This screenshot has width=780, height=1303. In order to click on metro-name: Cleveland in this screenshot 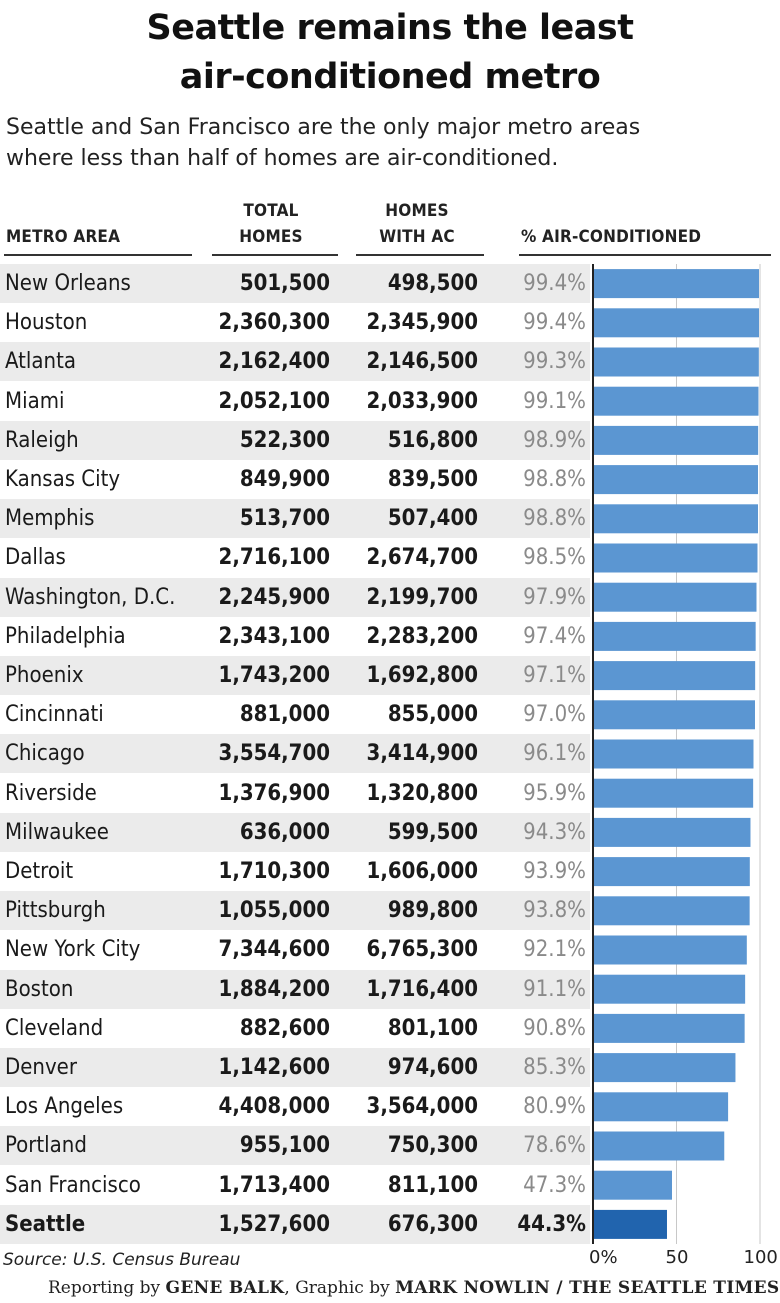, I will do `click(54, 1028)`.